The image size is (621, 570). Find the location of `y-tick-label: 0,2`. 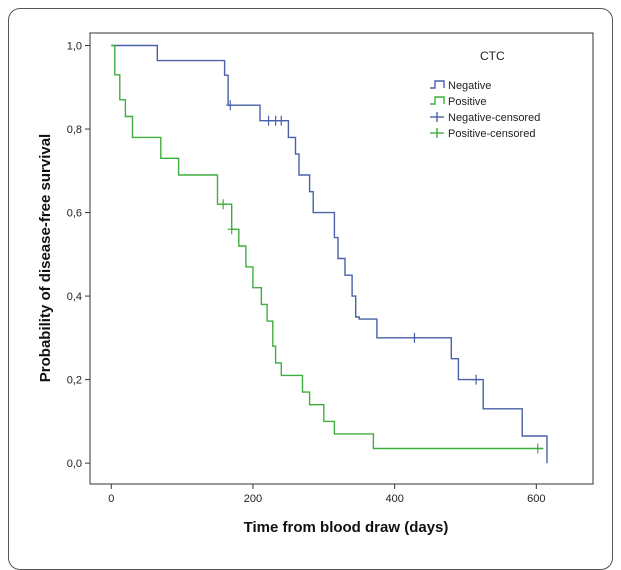

y-tick-label: 0,2 is located at coordinates (74, 381).